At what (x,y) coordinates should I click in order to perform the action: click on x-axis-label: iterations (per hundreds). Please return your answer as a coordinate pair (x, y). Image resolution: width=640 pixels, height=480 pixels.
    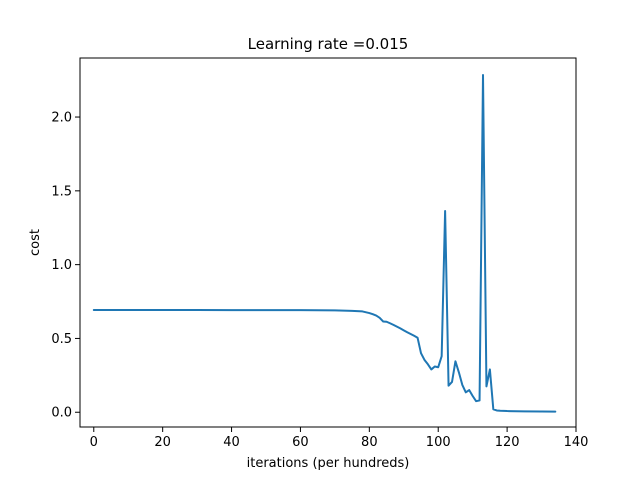
    Looking at the image, I should click on (328, 463).